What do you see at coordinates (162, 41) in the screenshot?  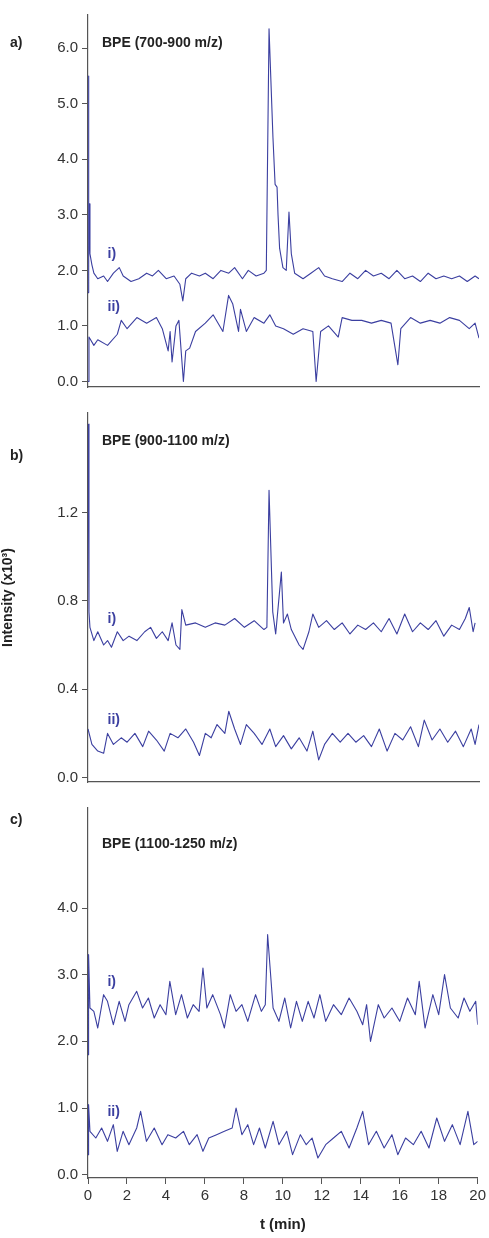 I see `text: BPE (700-900 m/z)` at bounding box center [162, 41].